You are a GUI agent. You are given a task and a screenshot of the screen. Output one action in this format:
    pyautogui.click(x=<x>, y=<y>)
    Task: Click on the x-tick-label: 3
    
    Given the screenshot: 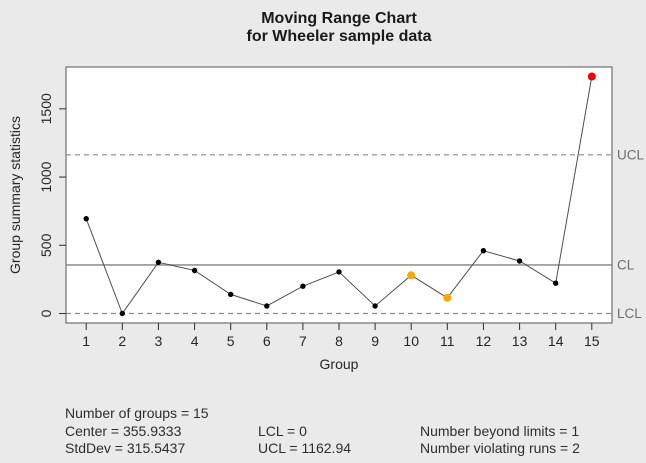 What is the action you would take?
    pyautogui.click(x=159, y=341)
    